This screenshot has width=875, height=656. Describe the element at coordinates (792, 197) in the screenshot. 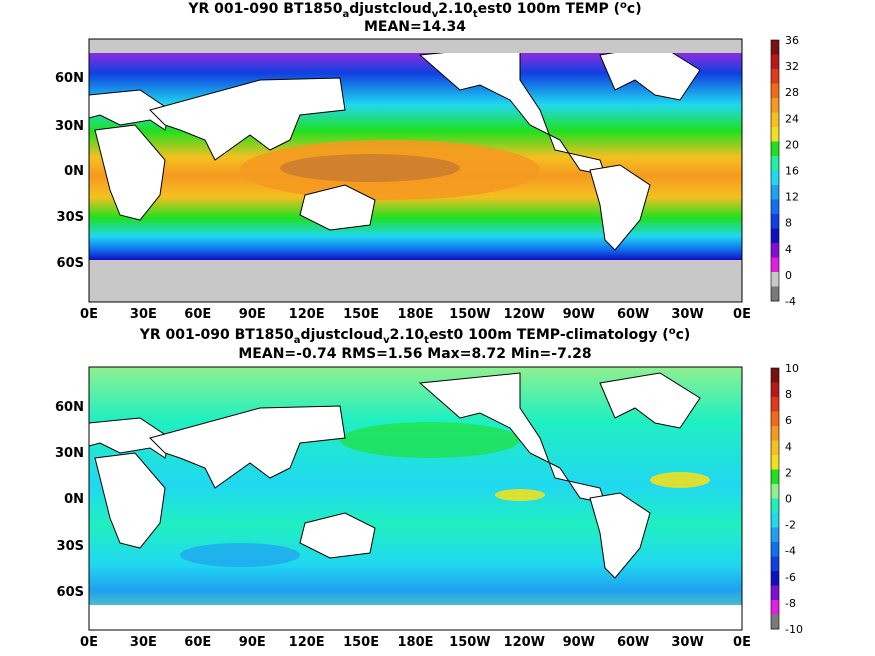

I see `top-colorbar-tick: 12` at that location.